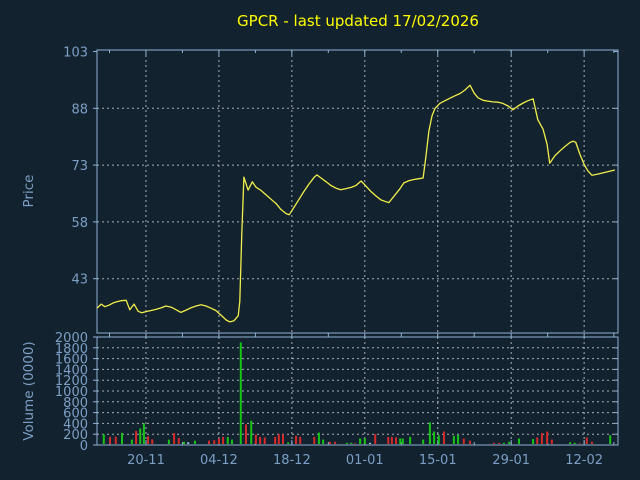 This screenshot has height=480, width=640. I want to click on volume-ytick-label: 400, so click(75, 424).